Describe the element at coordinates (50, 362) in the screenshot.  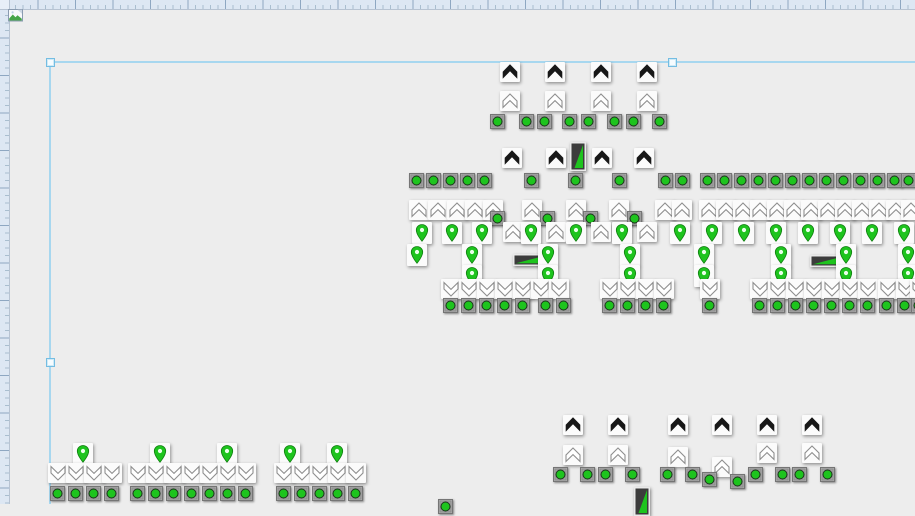
I see `selection-handle-left-middle` at that location.